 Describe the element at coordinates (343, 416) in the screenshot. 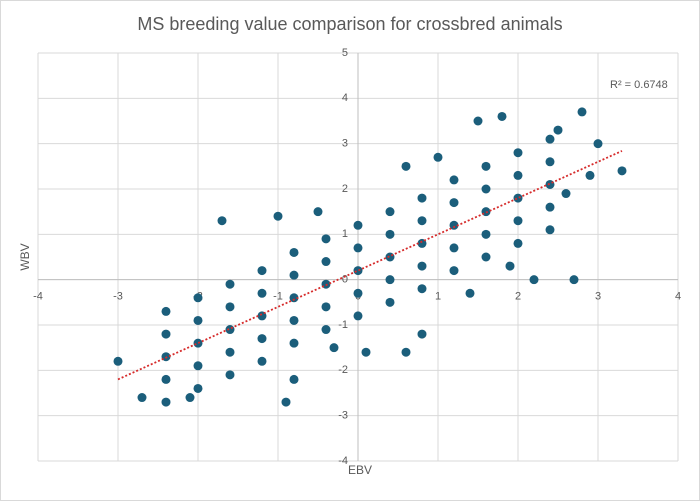

I see `y-tick-label: -3` at that location.